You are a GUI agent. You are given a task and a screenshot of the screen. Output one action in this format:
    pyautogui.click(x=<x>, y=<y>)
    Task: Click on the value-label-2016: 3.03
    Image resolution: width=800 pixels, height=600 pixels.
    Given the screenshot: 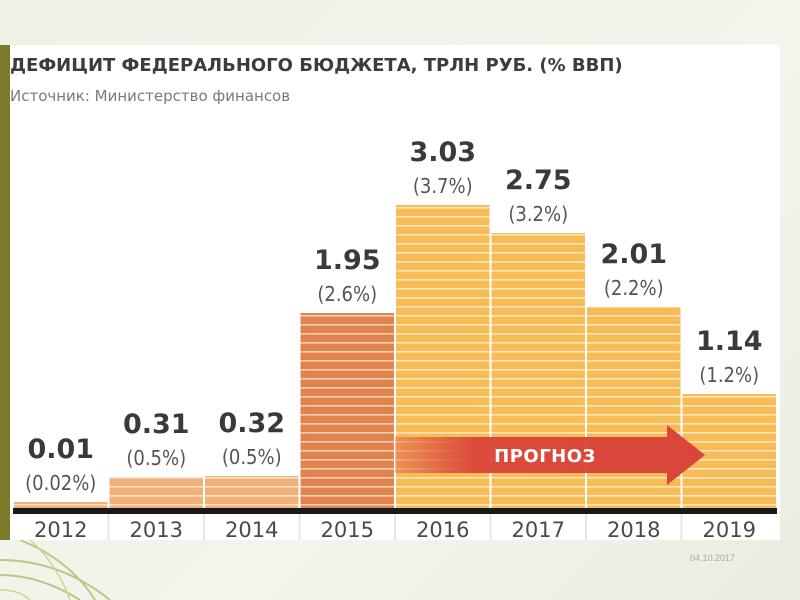 What is the action you would take?
    pyautogui.click(x=442, y=152)
    